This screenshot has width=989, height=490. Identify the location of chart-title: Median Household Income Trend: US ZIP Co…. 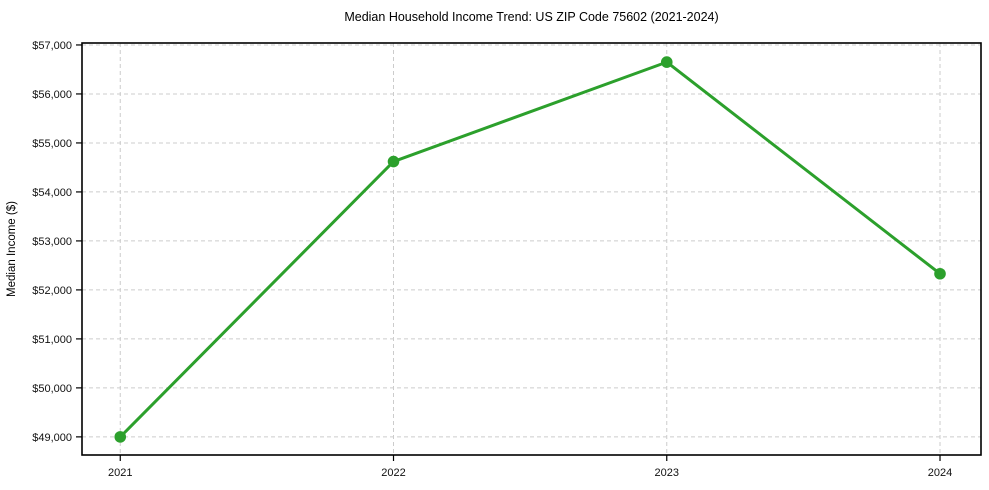
(531, 17).